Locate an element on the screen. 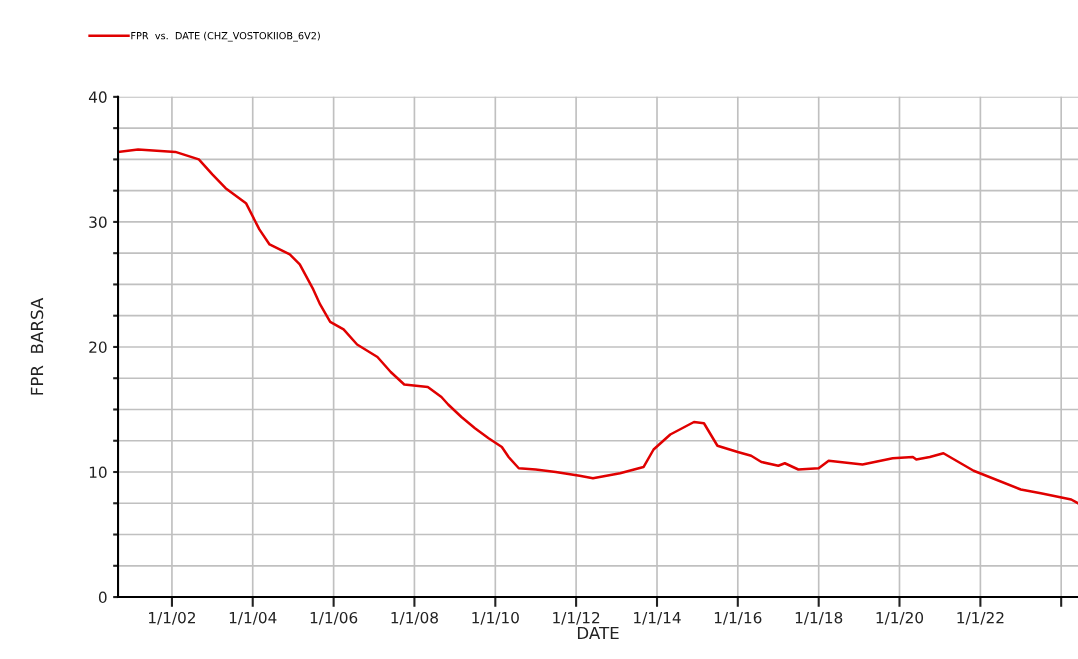 Image resolution: width=1078 pixels, height=659 pixels. x-tick-label: 1/1/22 is located at coordinates (980, 618).